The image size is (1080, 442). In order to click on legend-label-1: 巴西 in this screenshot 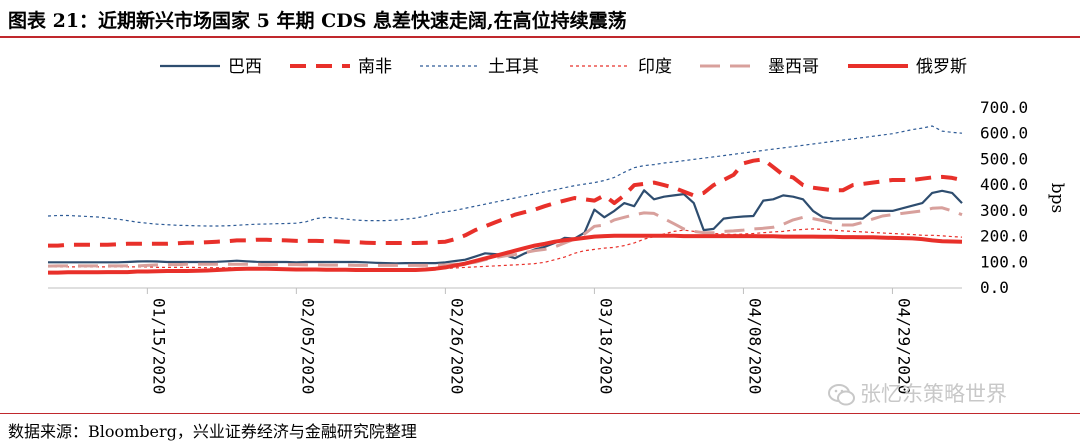, I will do `click(245, 67)`.